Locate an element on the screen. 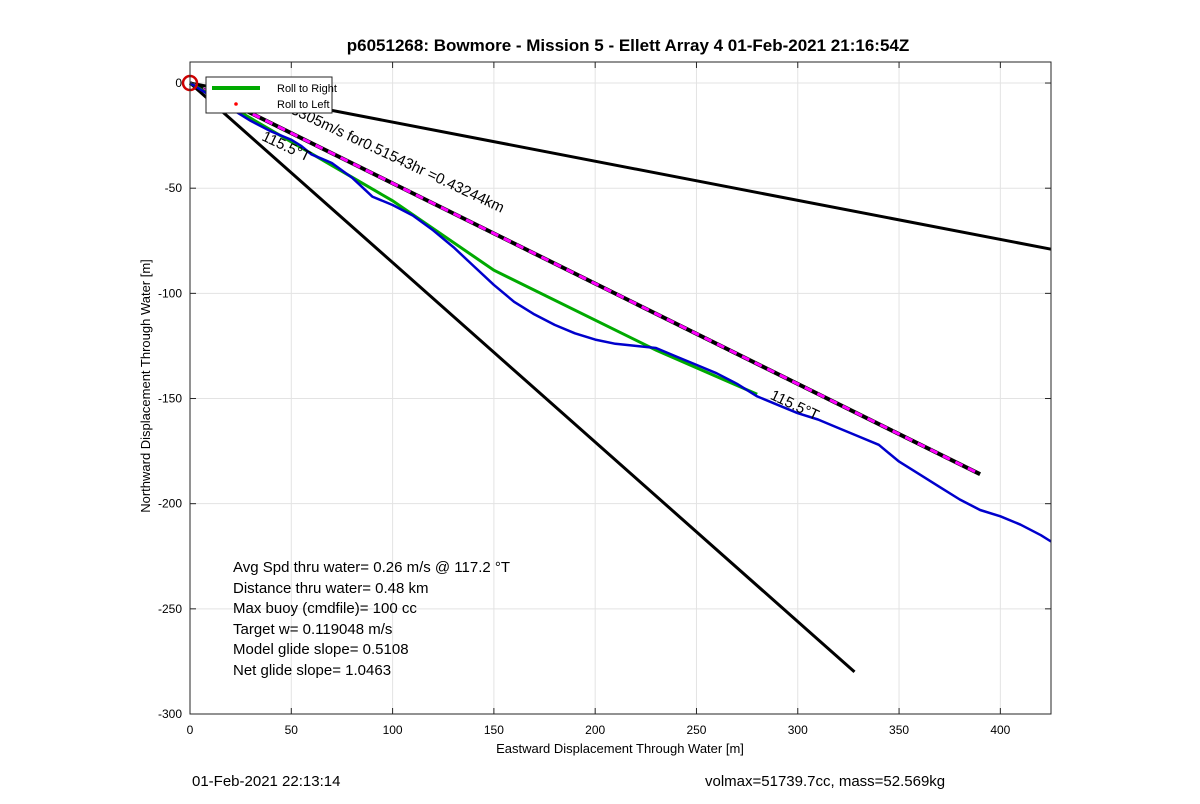 This screenshot has width=1200, height=804. stat-target-w: Target w= 0.119048 m/s is located at coordinates (312, 629).